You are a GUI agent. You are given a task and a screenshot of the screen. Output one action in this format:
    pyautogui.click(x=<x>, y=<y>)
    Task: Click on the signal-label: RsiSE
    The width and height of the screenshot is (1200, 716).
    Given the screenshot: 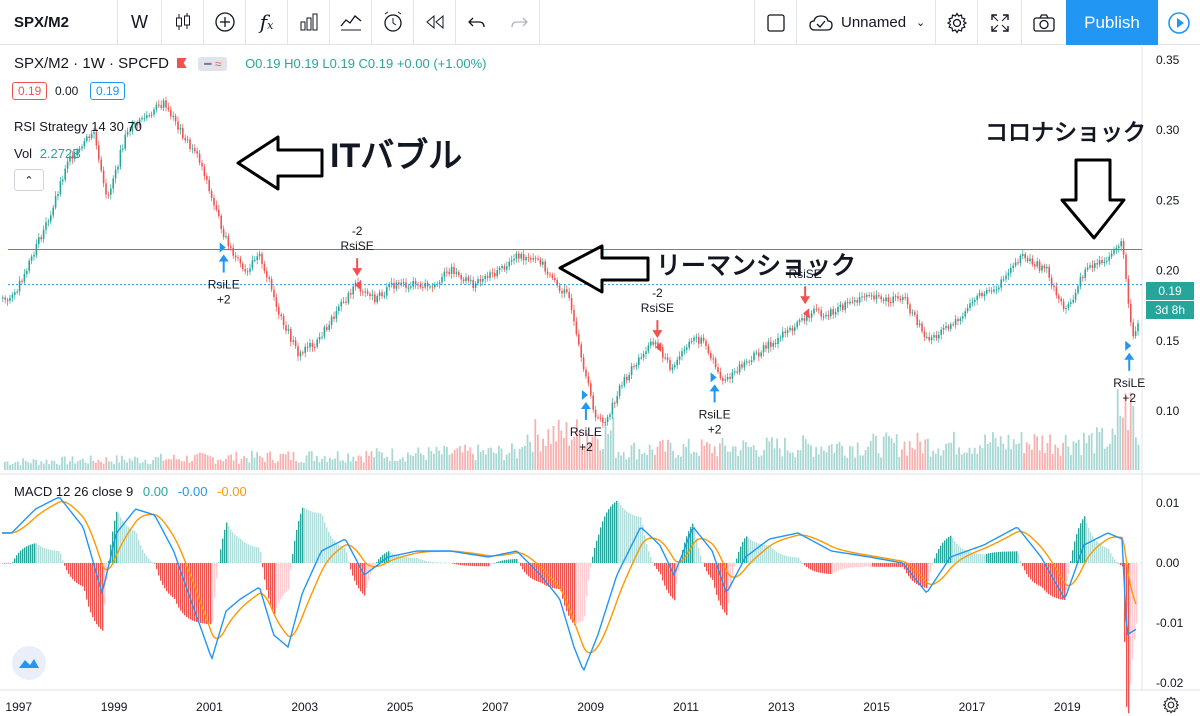 What is the action you would take?
    pyautogui.click(x=804, y=274)
    